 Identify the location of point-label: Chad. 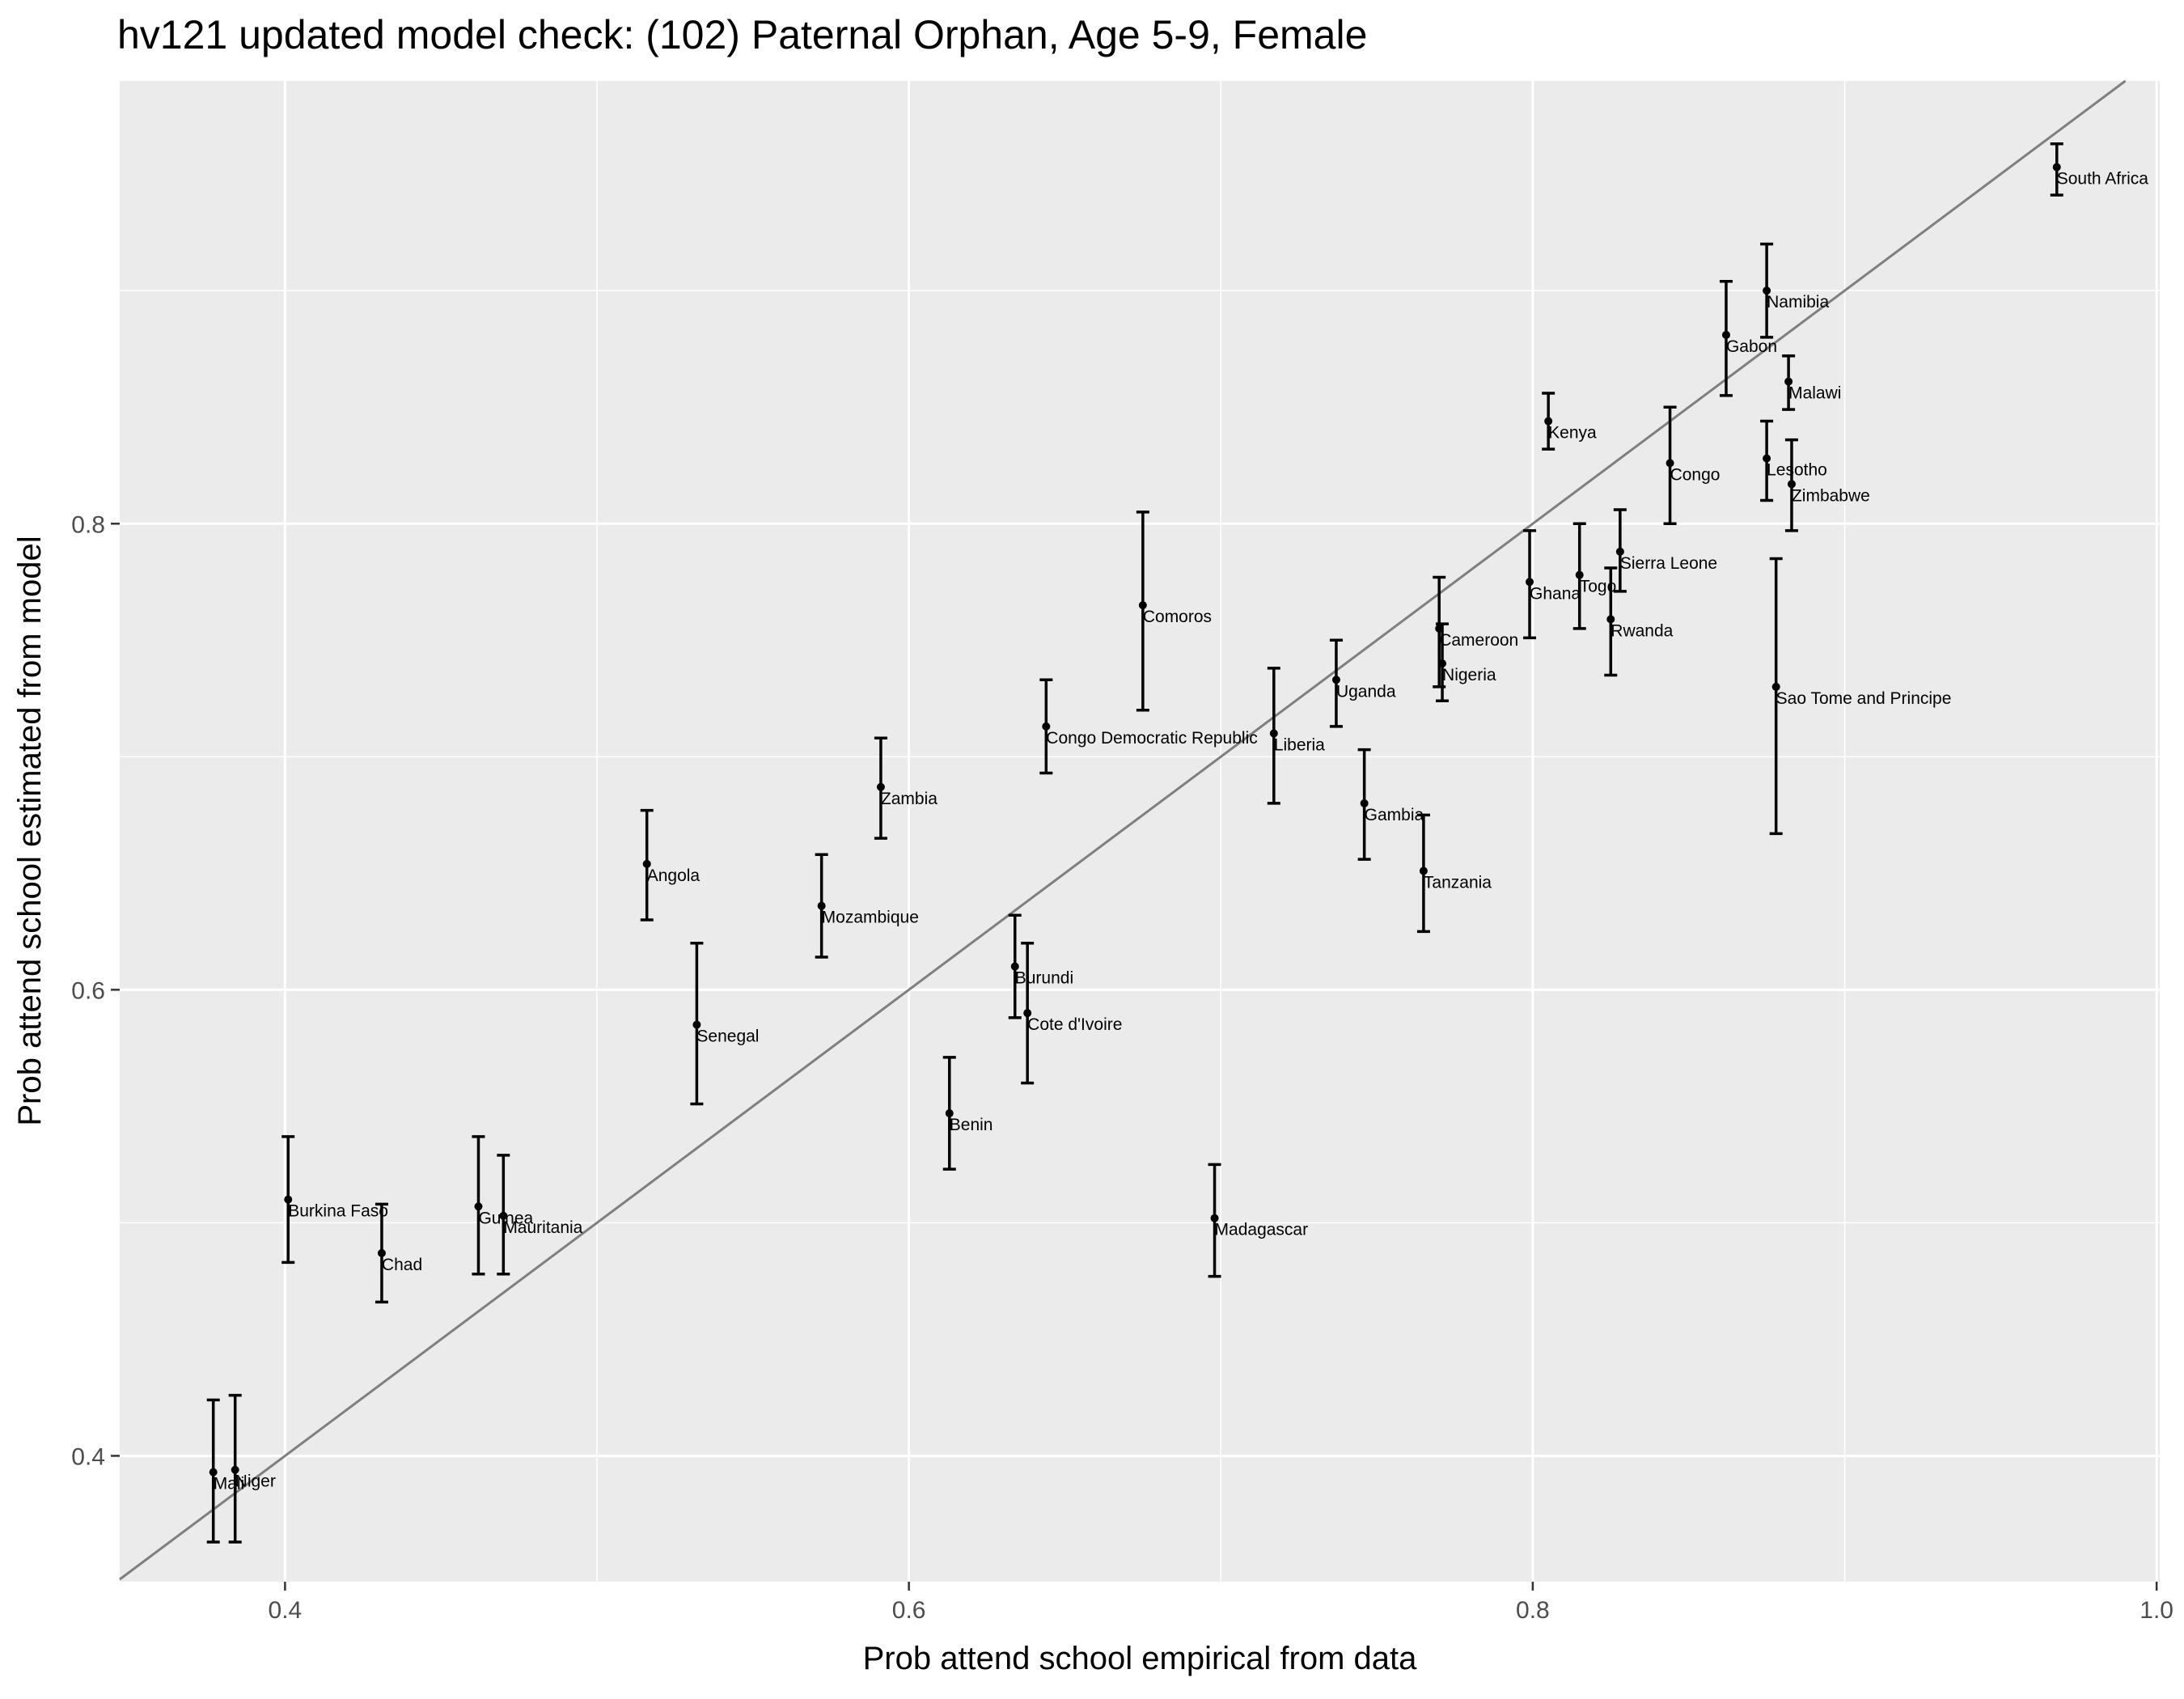
(402, 1265).